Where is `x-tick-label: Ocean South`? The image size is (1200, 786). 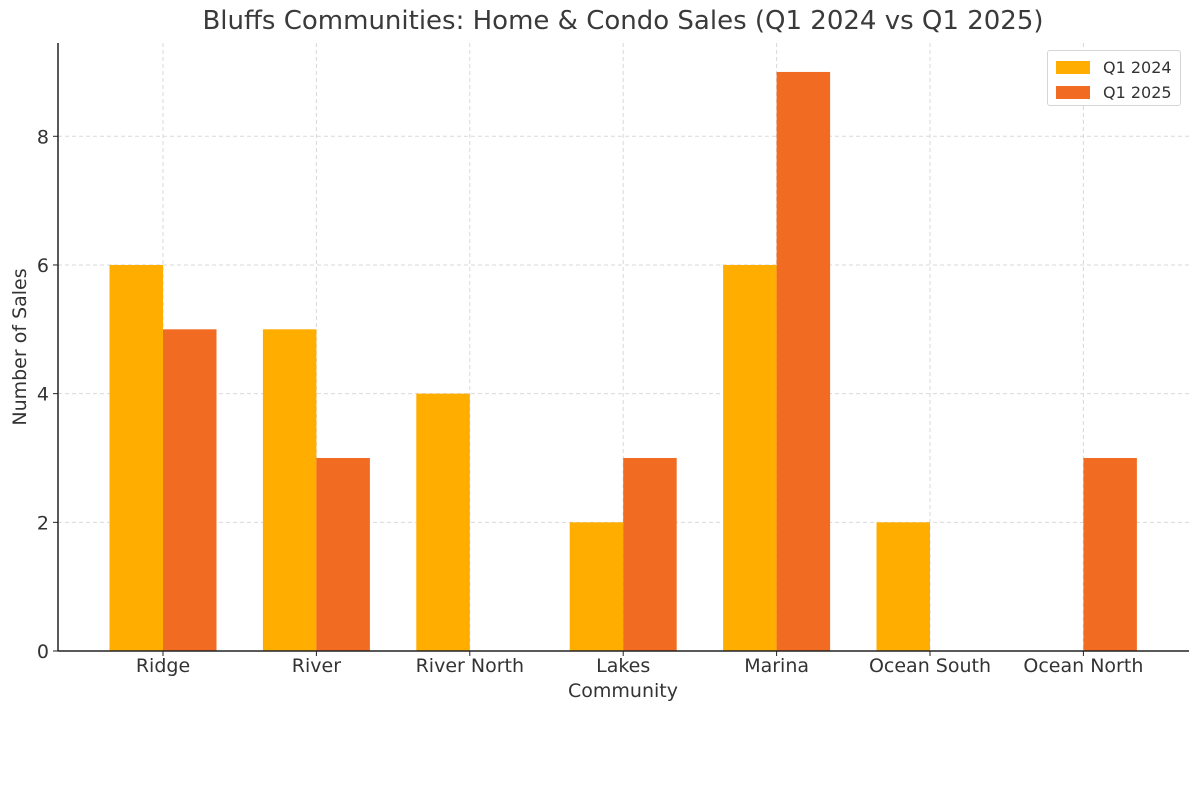
x-tick-label: Ocean South is located at coordinates (930, 666).